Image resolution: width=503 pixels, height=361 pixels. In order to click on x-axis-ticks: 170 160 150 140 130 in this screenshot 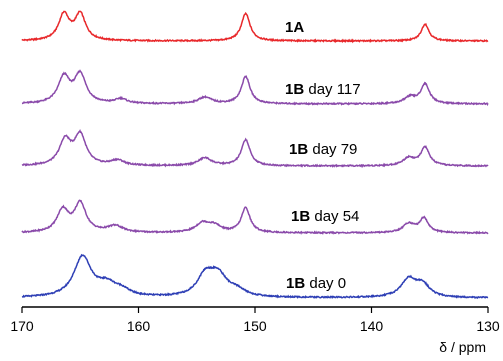, I will do `click(255, 320)`.